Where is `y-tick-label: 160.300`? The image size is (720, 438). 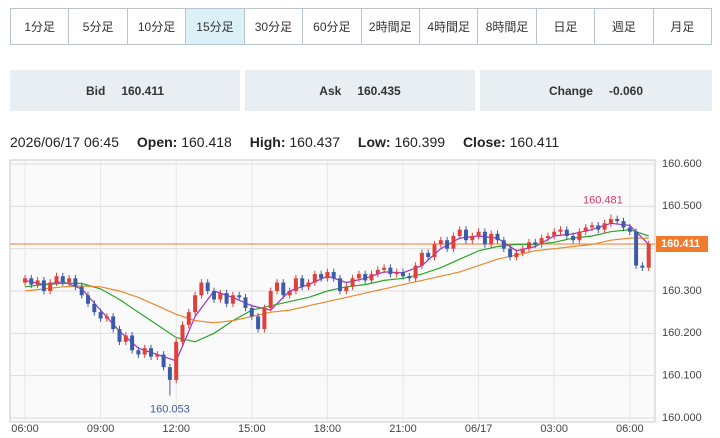 y-tick-label: 160.300 is located at coordinates (682, 291).